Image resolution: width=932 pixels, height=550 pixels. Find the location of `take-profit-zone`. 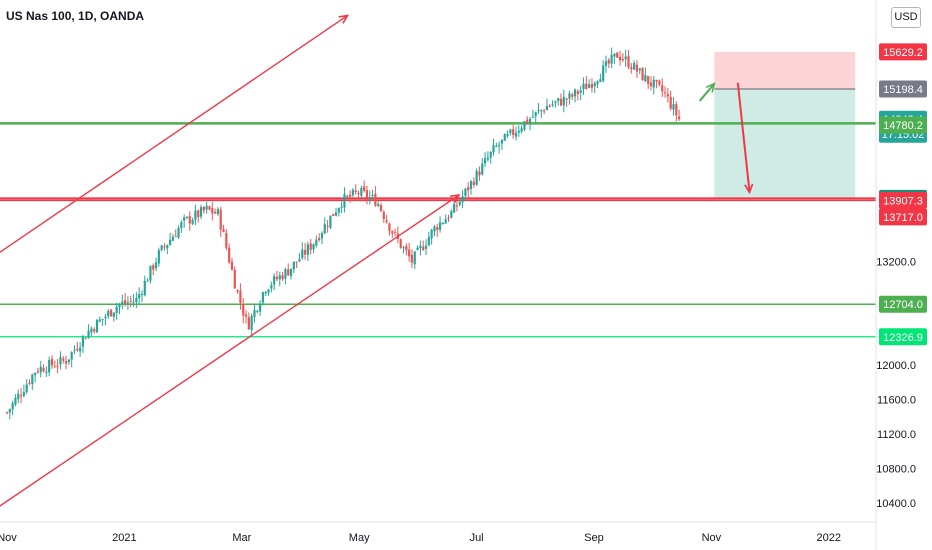

take-profit-zone is located at coordinates (785, 144).